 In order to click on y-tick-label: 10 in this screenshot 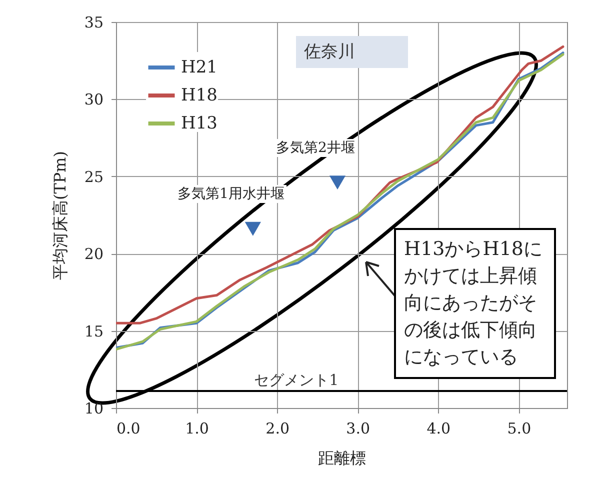, I will do `click(94, 409)`.